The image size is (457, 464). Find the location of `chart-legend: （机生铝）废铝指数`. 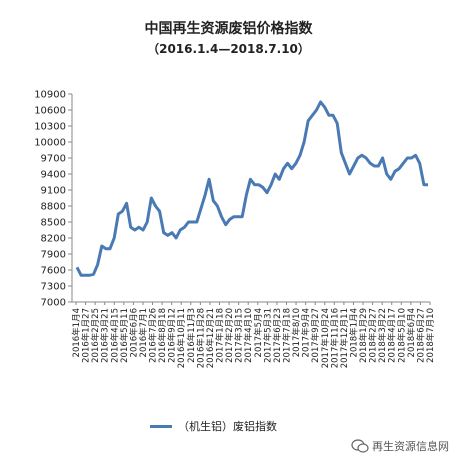

chart-legend: （机生铝）废铝指数 is located at coordinates (213, 426).